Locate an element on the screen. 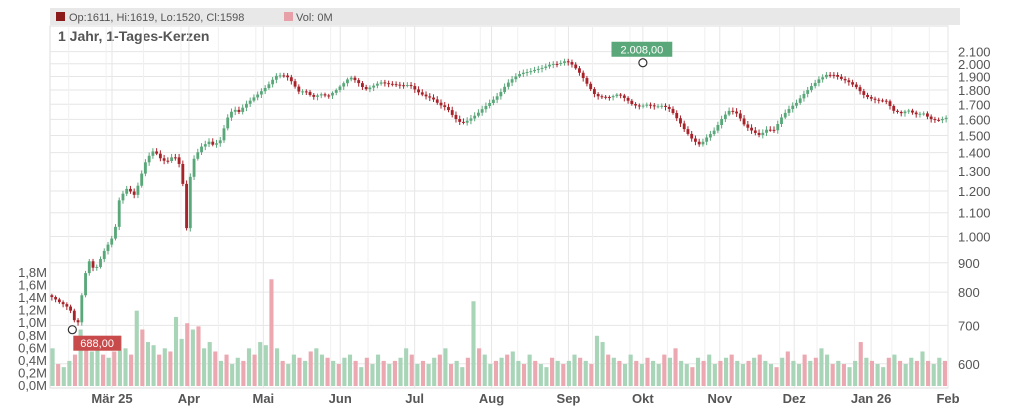 This screenshot has height=409, width=1024. volume-tick-label: 1,8M is located at coordinates (32, 272).